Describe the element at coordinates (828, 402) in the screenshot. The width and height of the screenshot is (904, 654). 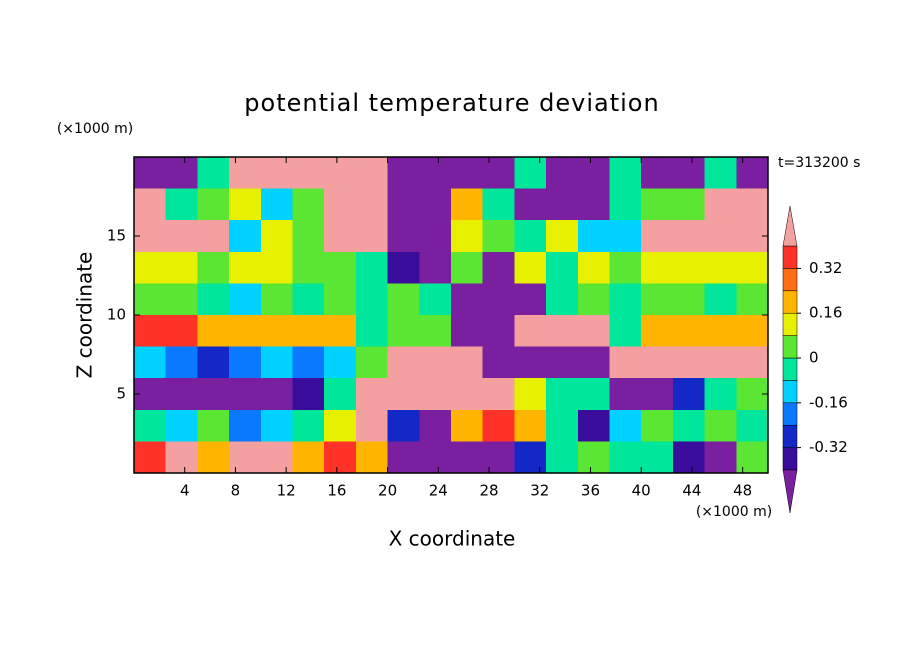
I see `colorbar-tick-label: -0.16` at that location.